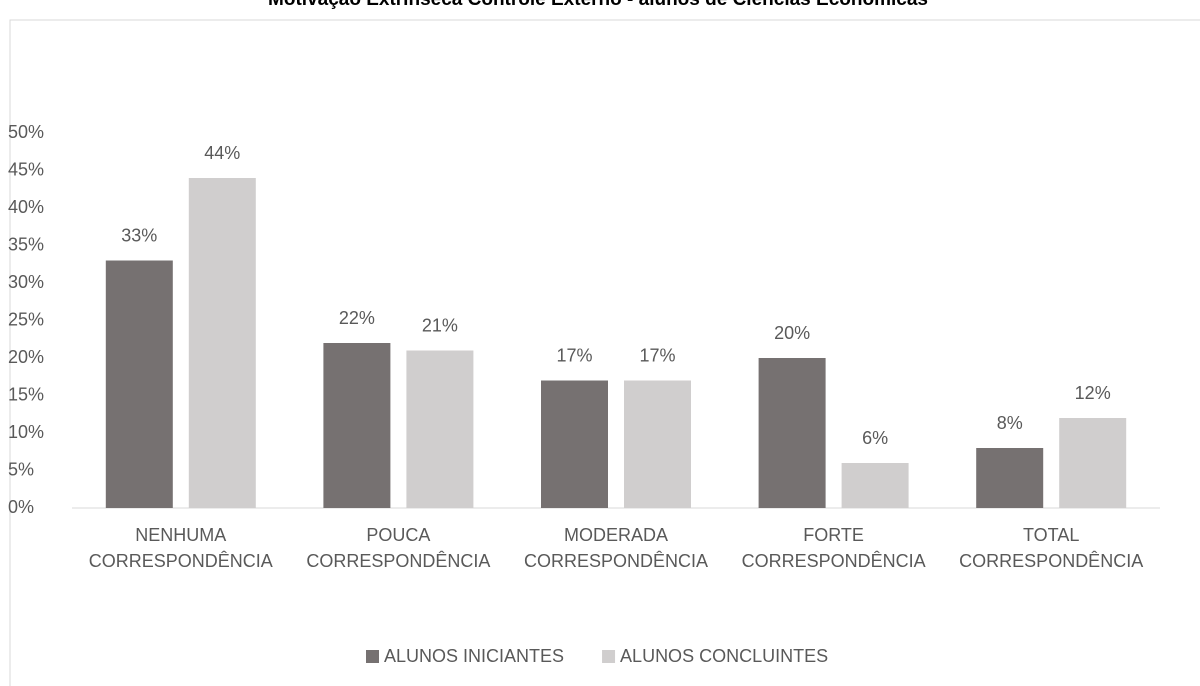  Describe the element at coordinates (833, 548) in the screenshot. I see `x-tick-label: FORTE CORRESPONDÊNCIA` at that location.